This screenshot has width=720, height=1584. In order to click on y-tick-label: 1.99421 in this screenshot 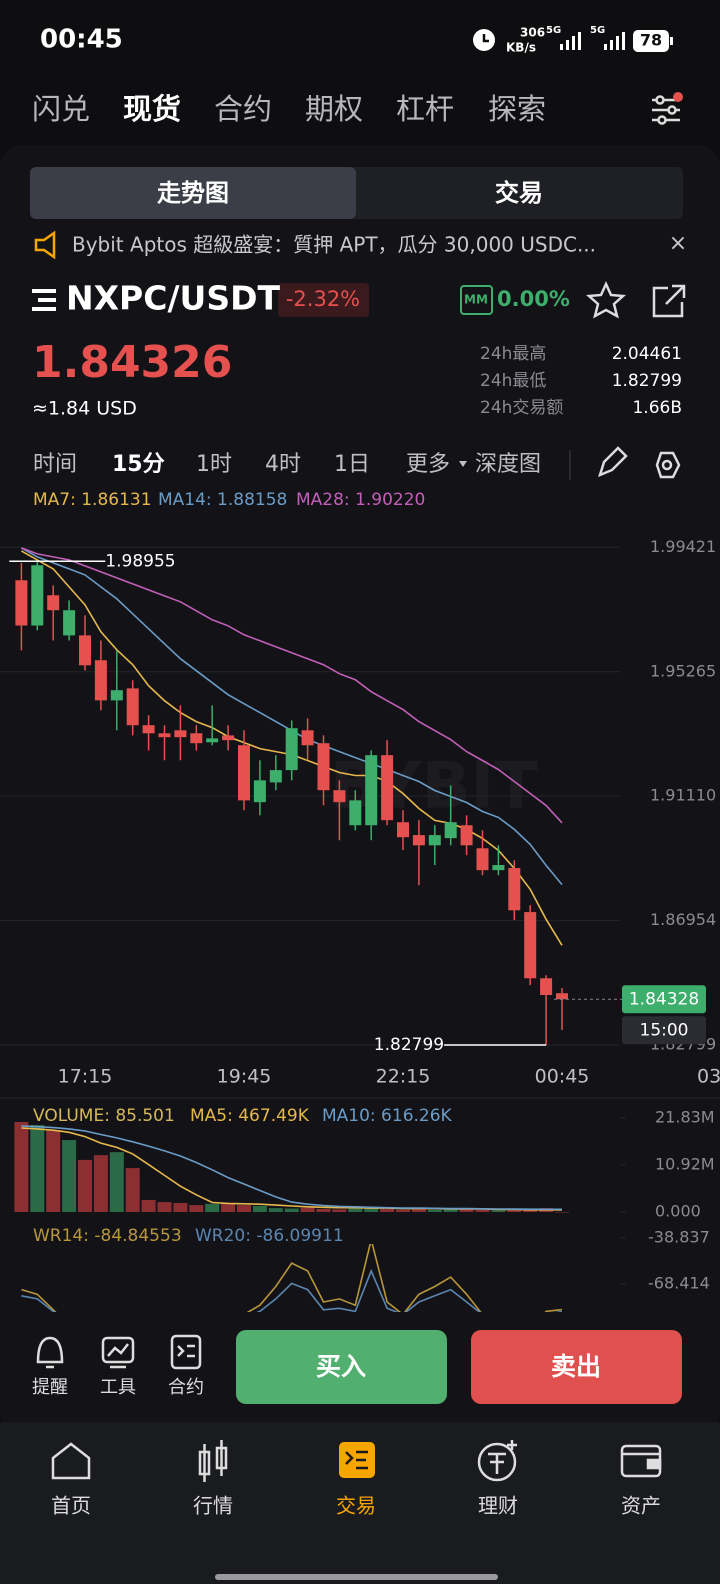, I will do `click(683, 546)`.